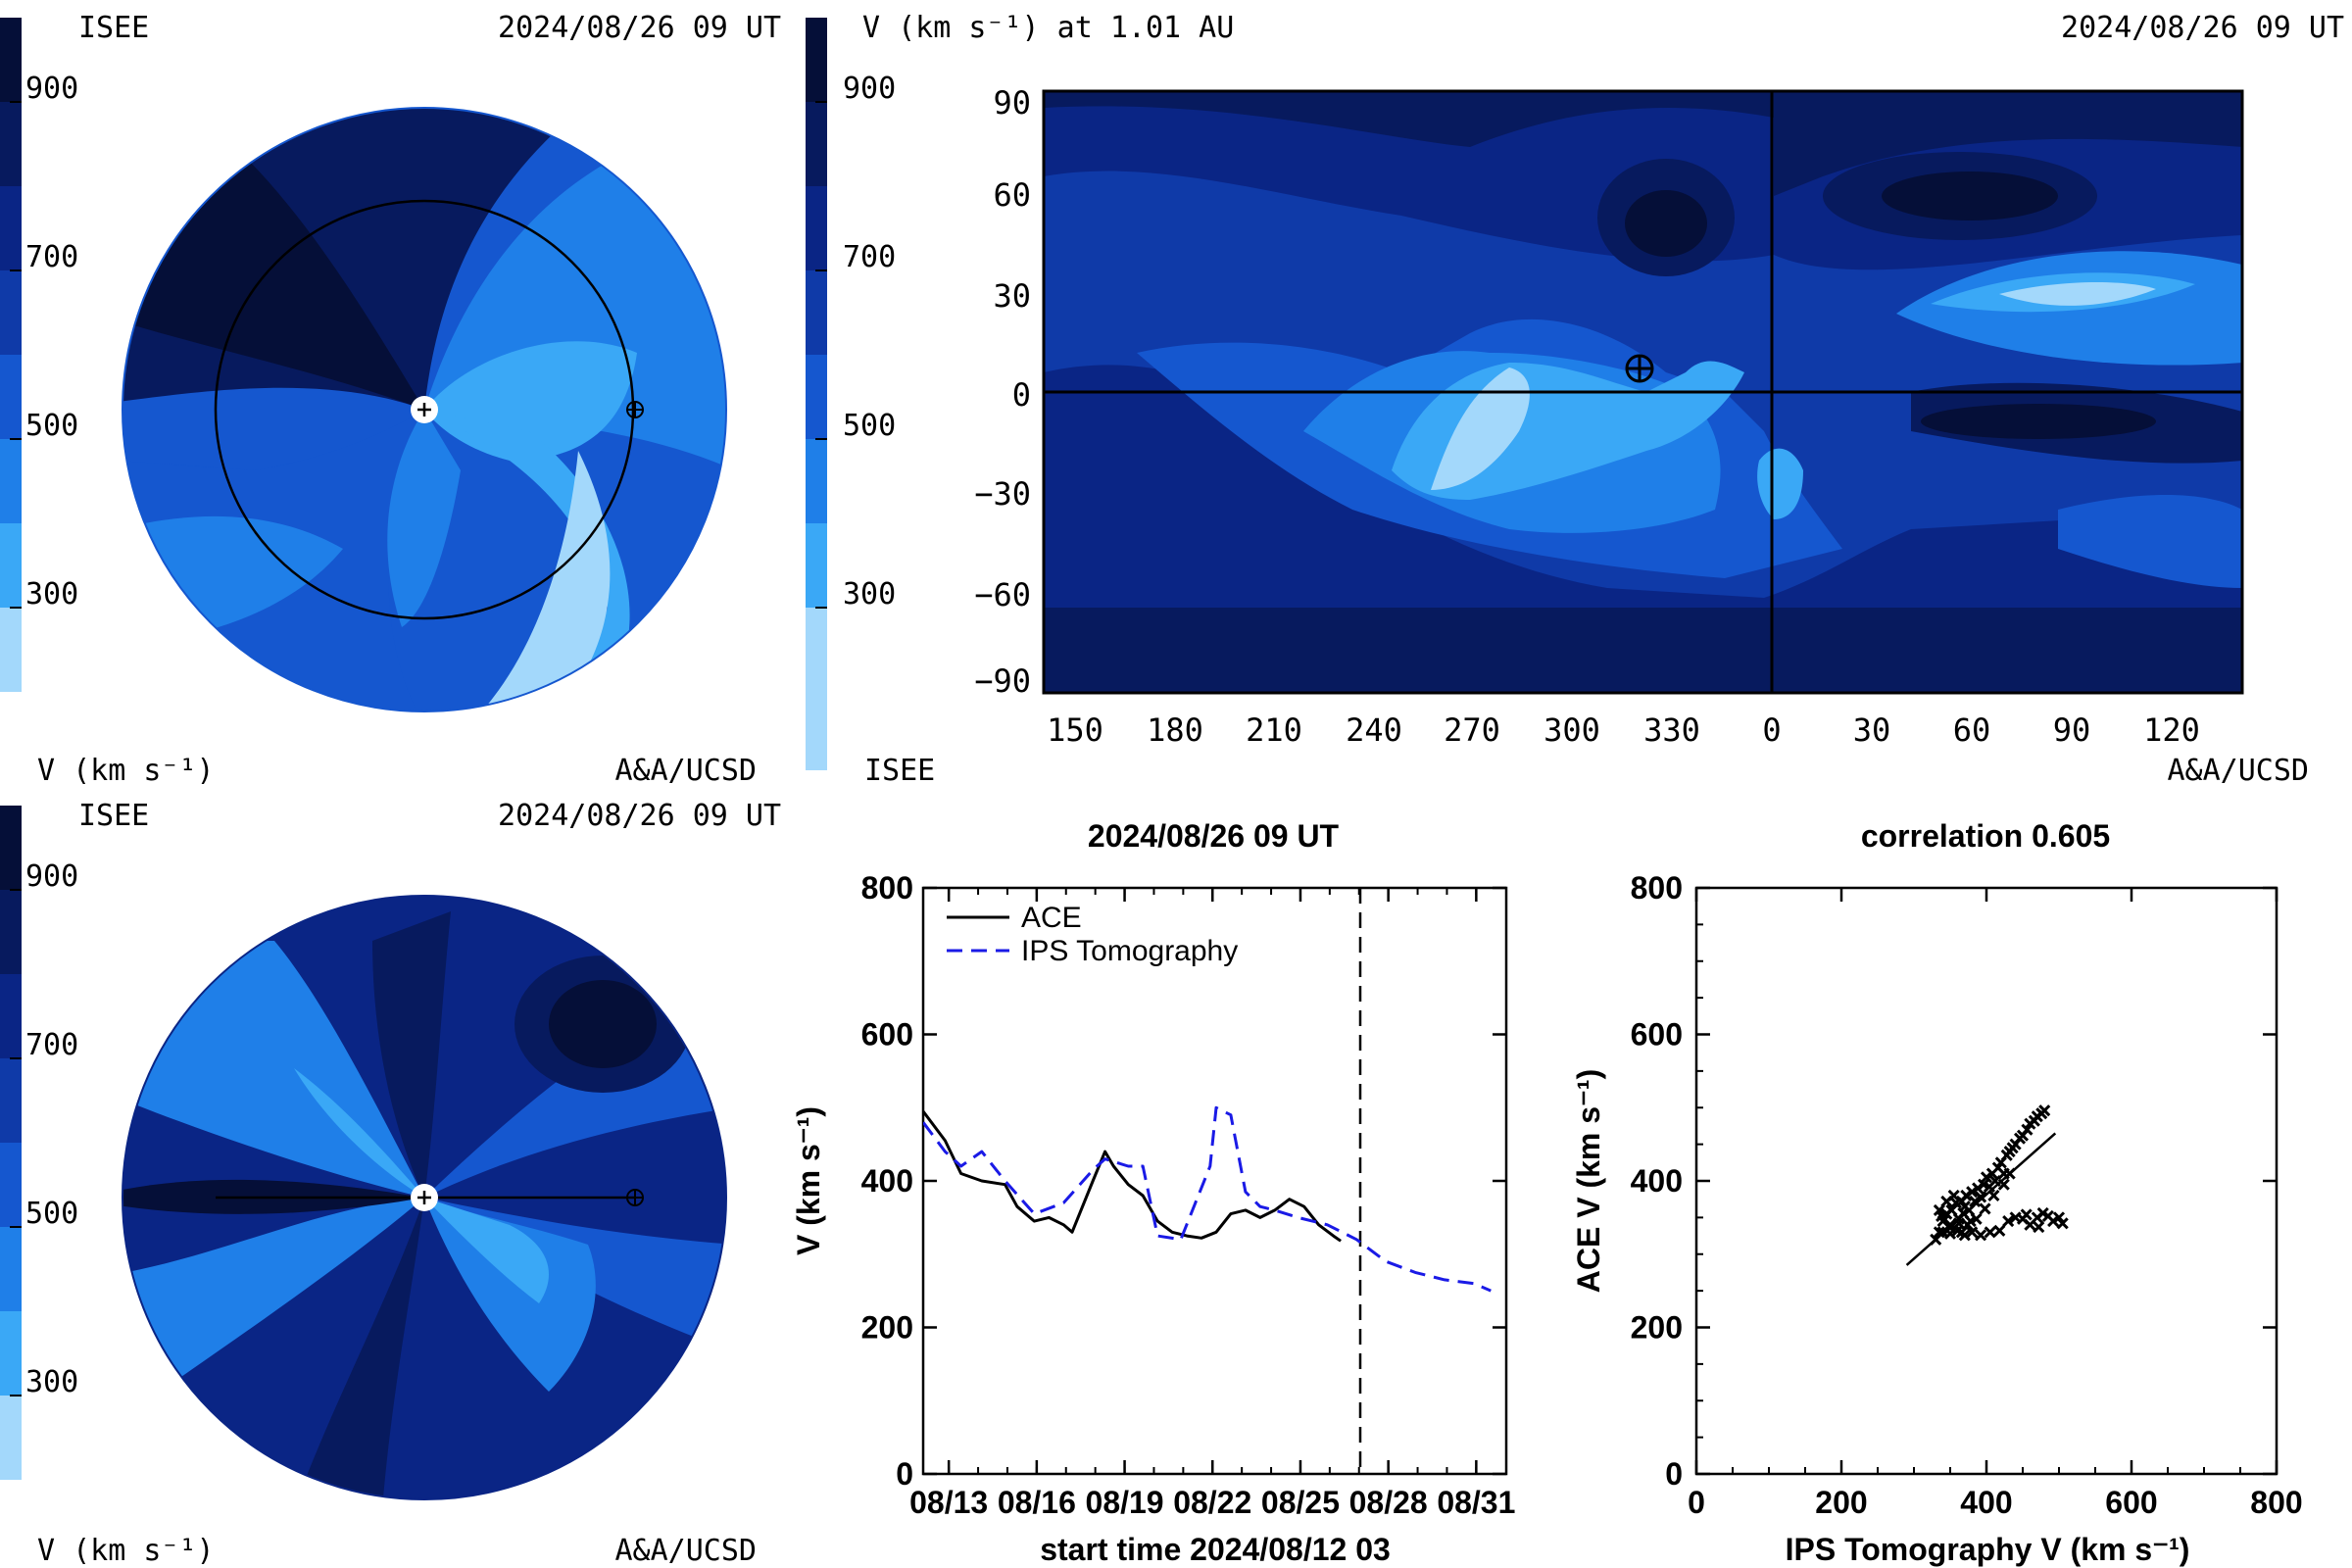  Describe the element at coordinates (1048, 28) in the screenshot. I see `map-title: V (km s⁻¹) at 1.01 AU` at that location.